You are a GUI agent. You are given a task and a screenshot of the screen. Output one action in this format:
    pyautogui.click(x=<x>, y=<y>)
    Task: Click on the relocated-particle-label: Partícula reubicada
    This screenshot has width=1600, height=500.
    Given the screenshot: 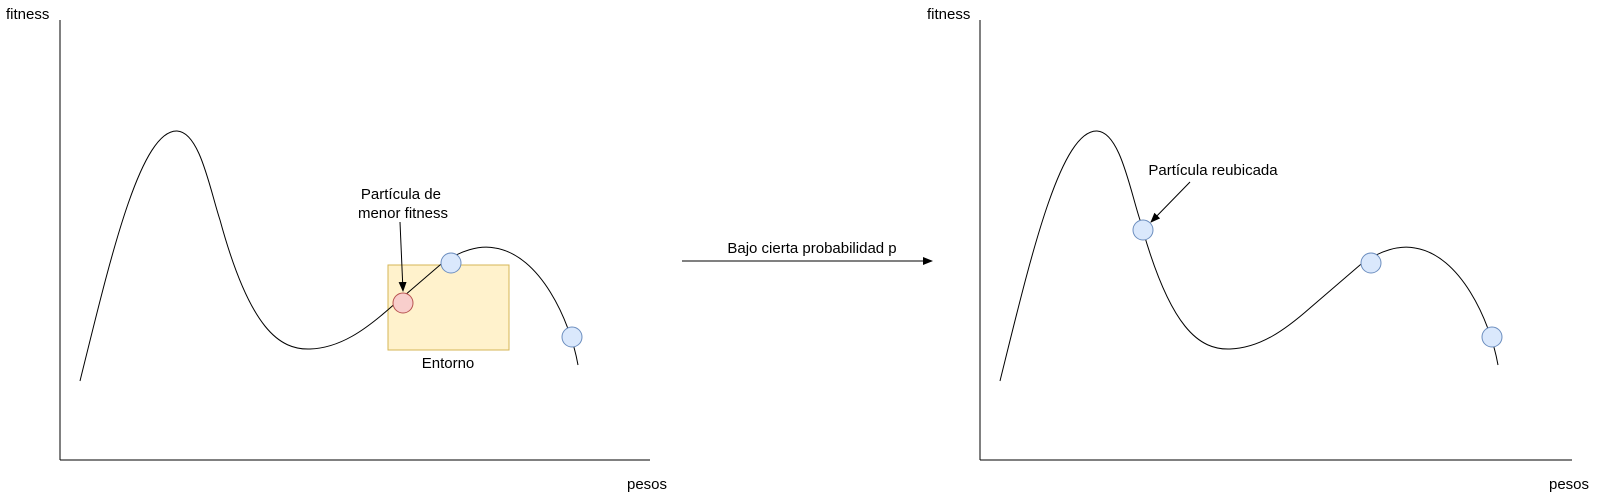 What is the action you would take?
    pyautogui.click(x=1213, y=170)
    